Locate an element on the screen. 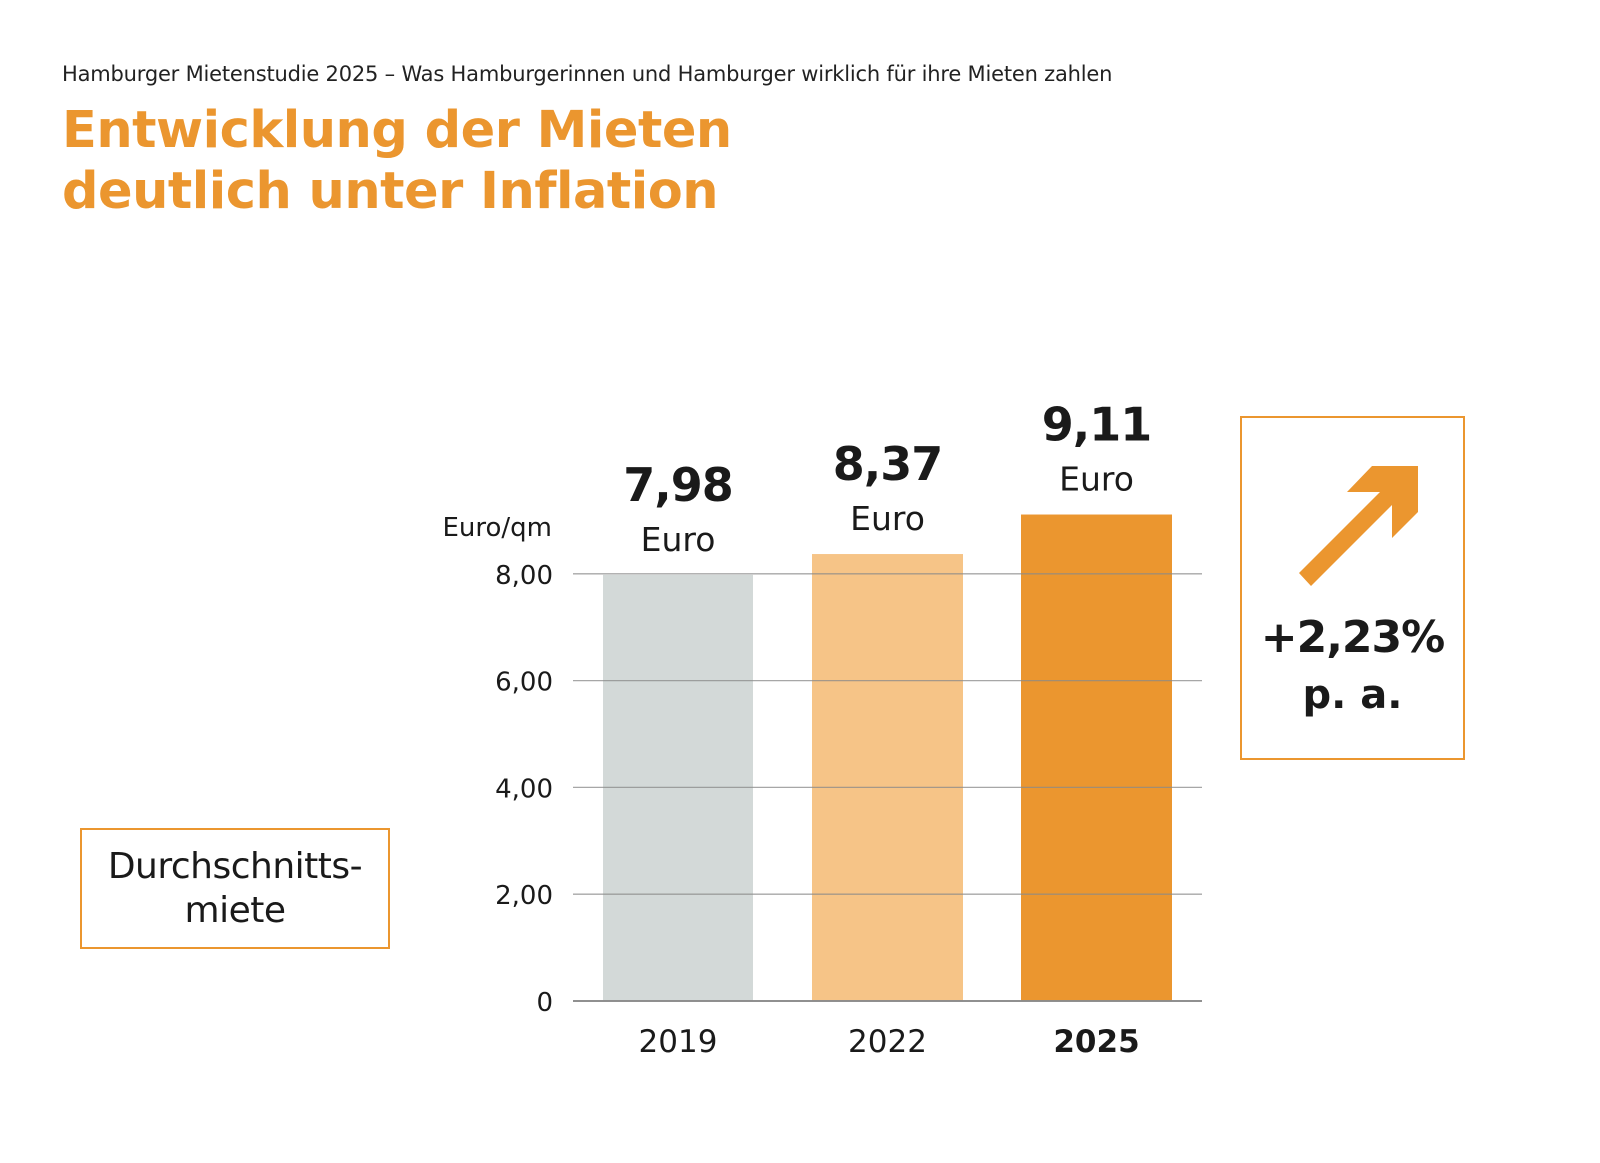 Image resolution: width=1600 pixels, height=1163 pixels. growth-rate-unit: p. a. is located at coordinates (1352, 695).